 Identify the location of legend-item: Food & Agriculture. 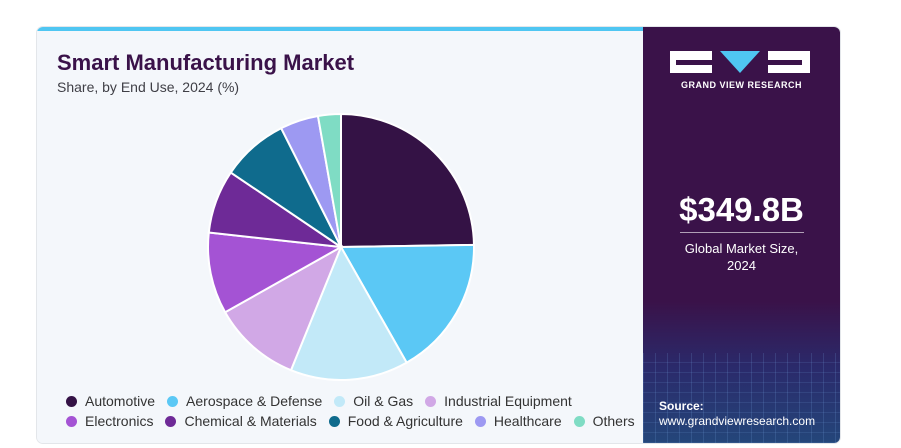
(395, 421).